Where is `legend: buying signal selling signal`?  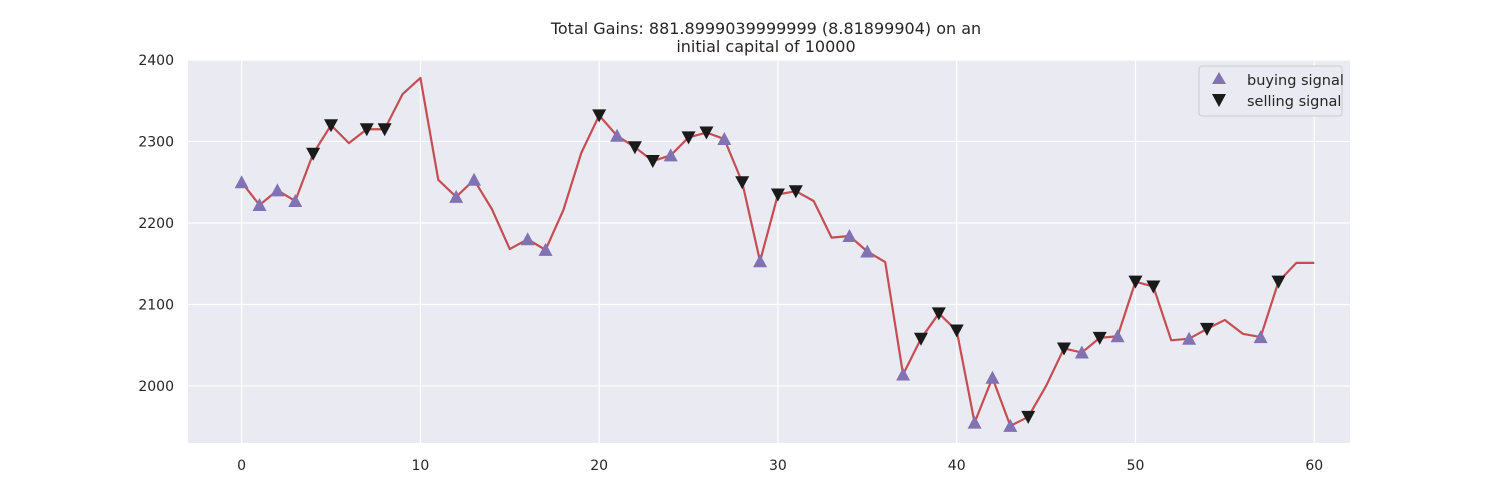 legend: buying signal selling signal is located at coordinates (1271, 91).